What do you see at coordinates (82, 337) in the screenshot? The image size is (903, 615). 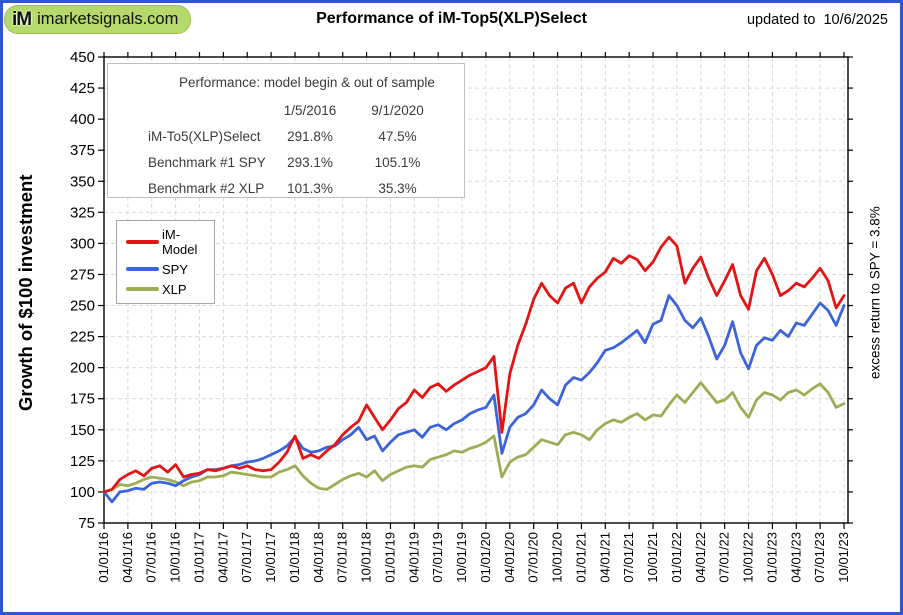 I see `y-tick-label: 225` at bounding box center [82, 337].